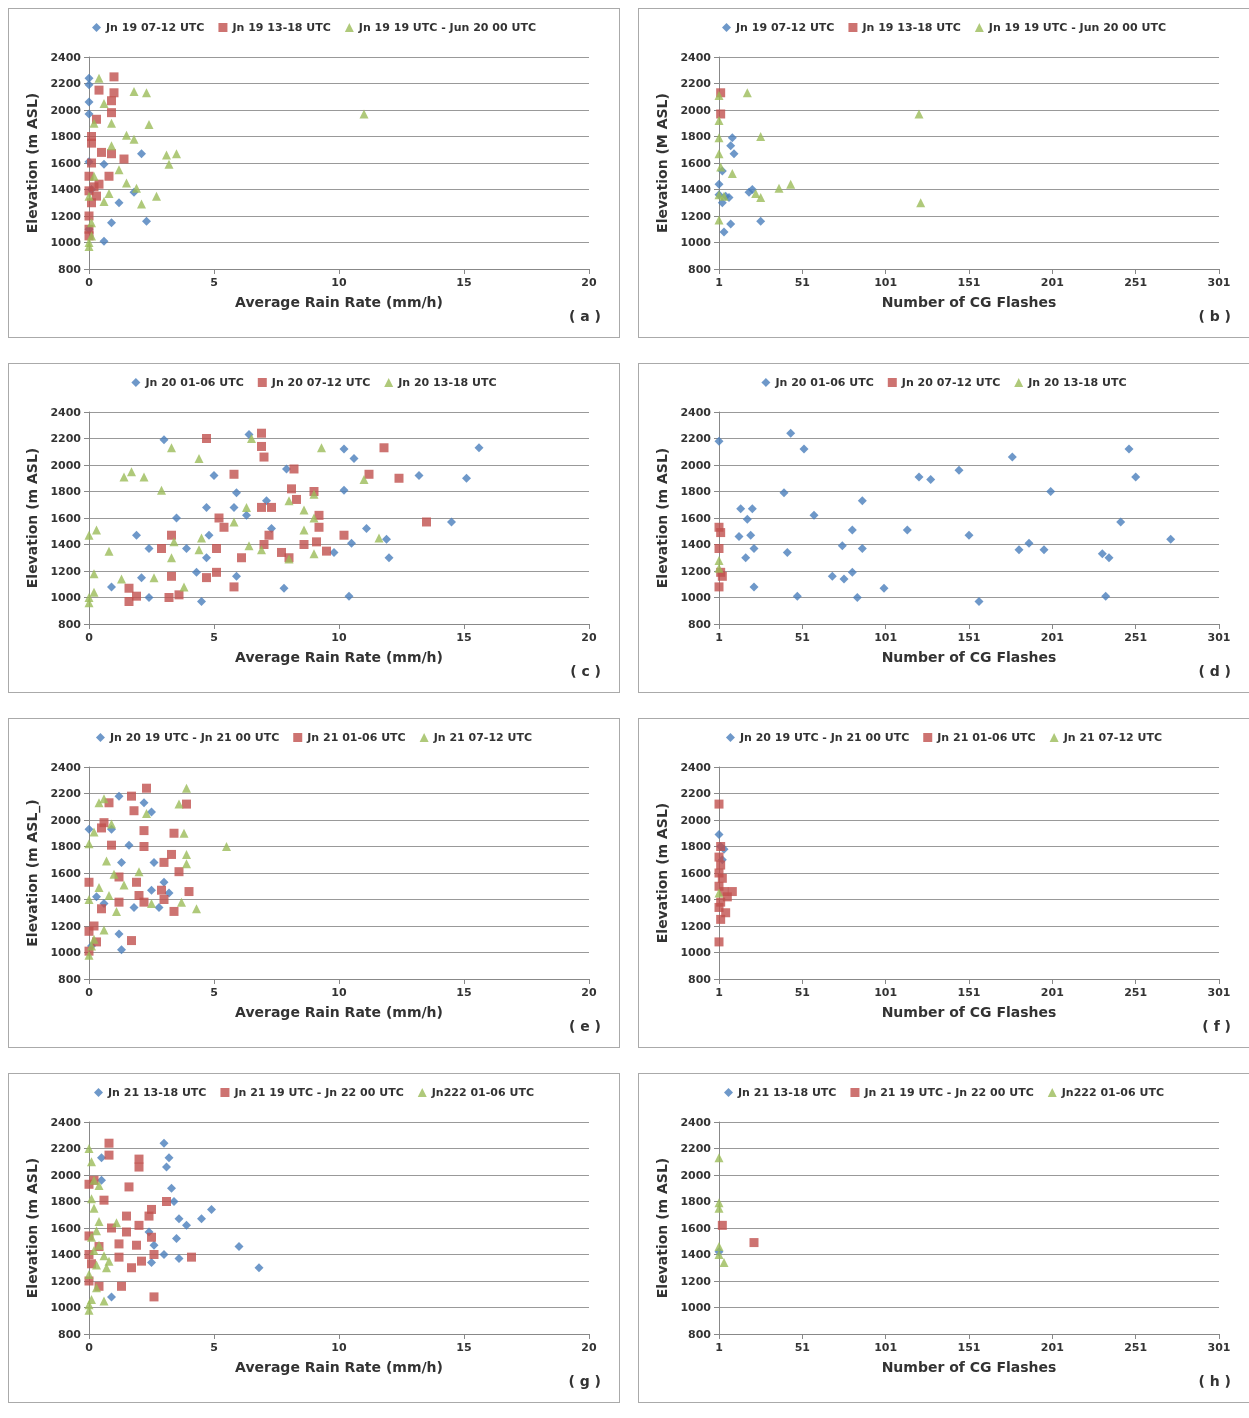  I want to click on x-tick-label: 15, so click(464, 637).